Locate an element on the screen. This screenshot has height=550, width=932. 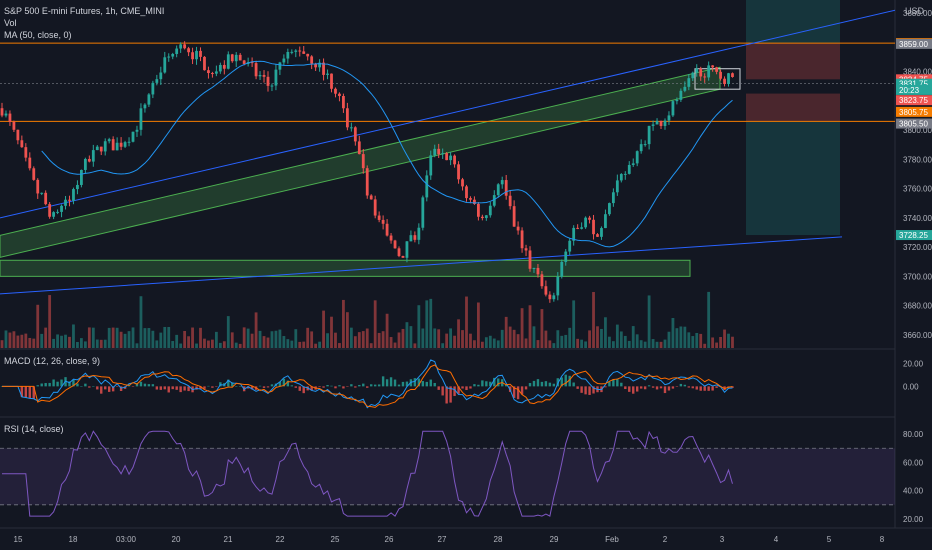
rsi-band is located at coordinates (447, 476).